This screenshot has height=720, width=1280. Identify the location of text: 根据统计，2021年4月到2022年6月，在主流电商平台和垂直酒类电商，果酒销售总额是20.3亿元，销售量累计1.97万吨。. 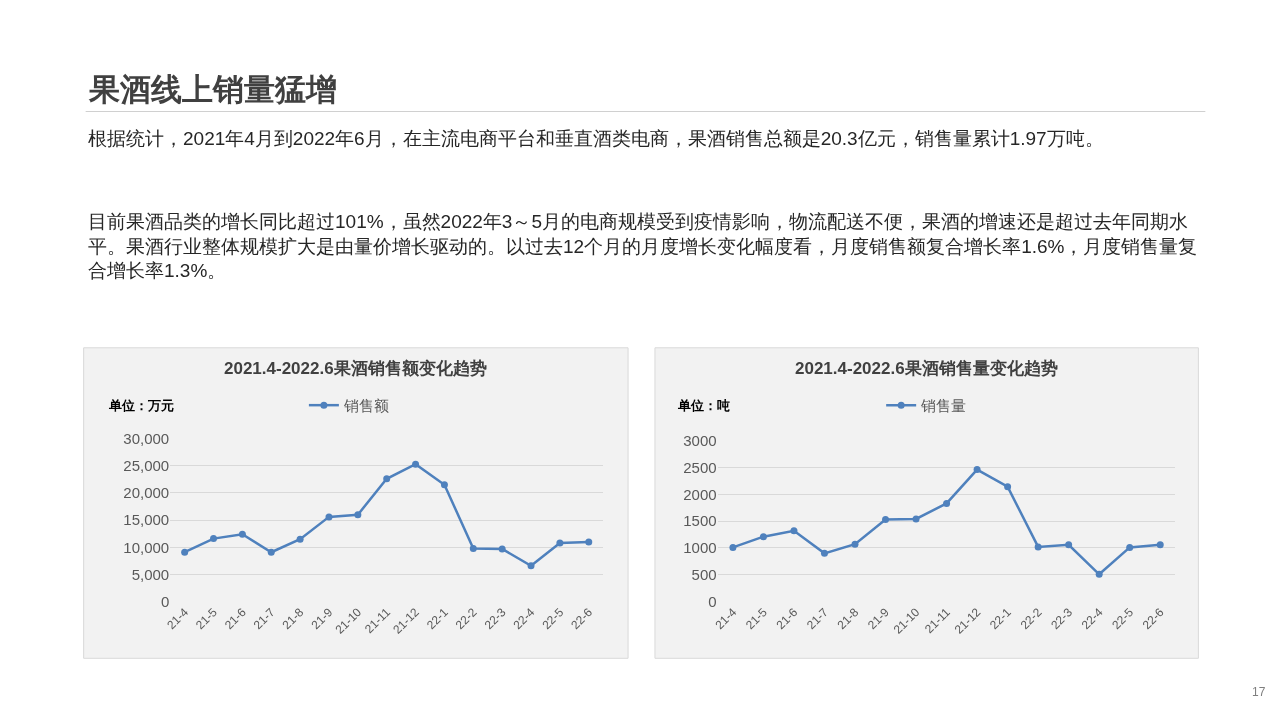
(596, 138).